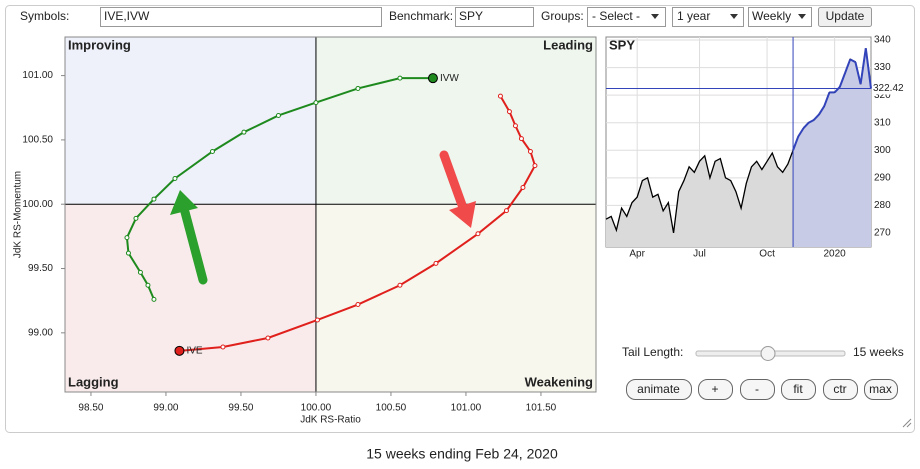 This screenshot has width=920, height=469. I want to click on slider-knob, so click(768, 353).